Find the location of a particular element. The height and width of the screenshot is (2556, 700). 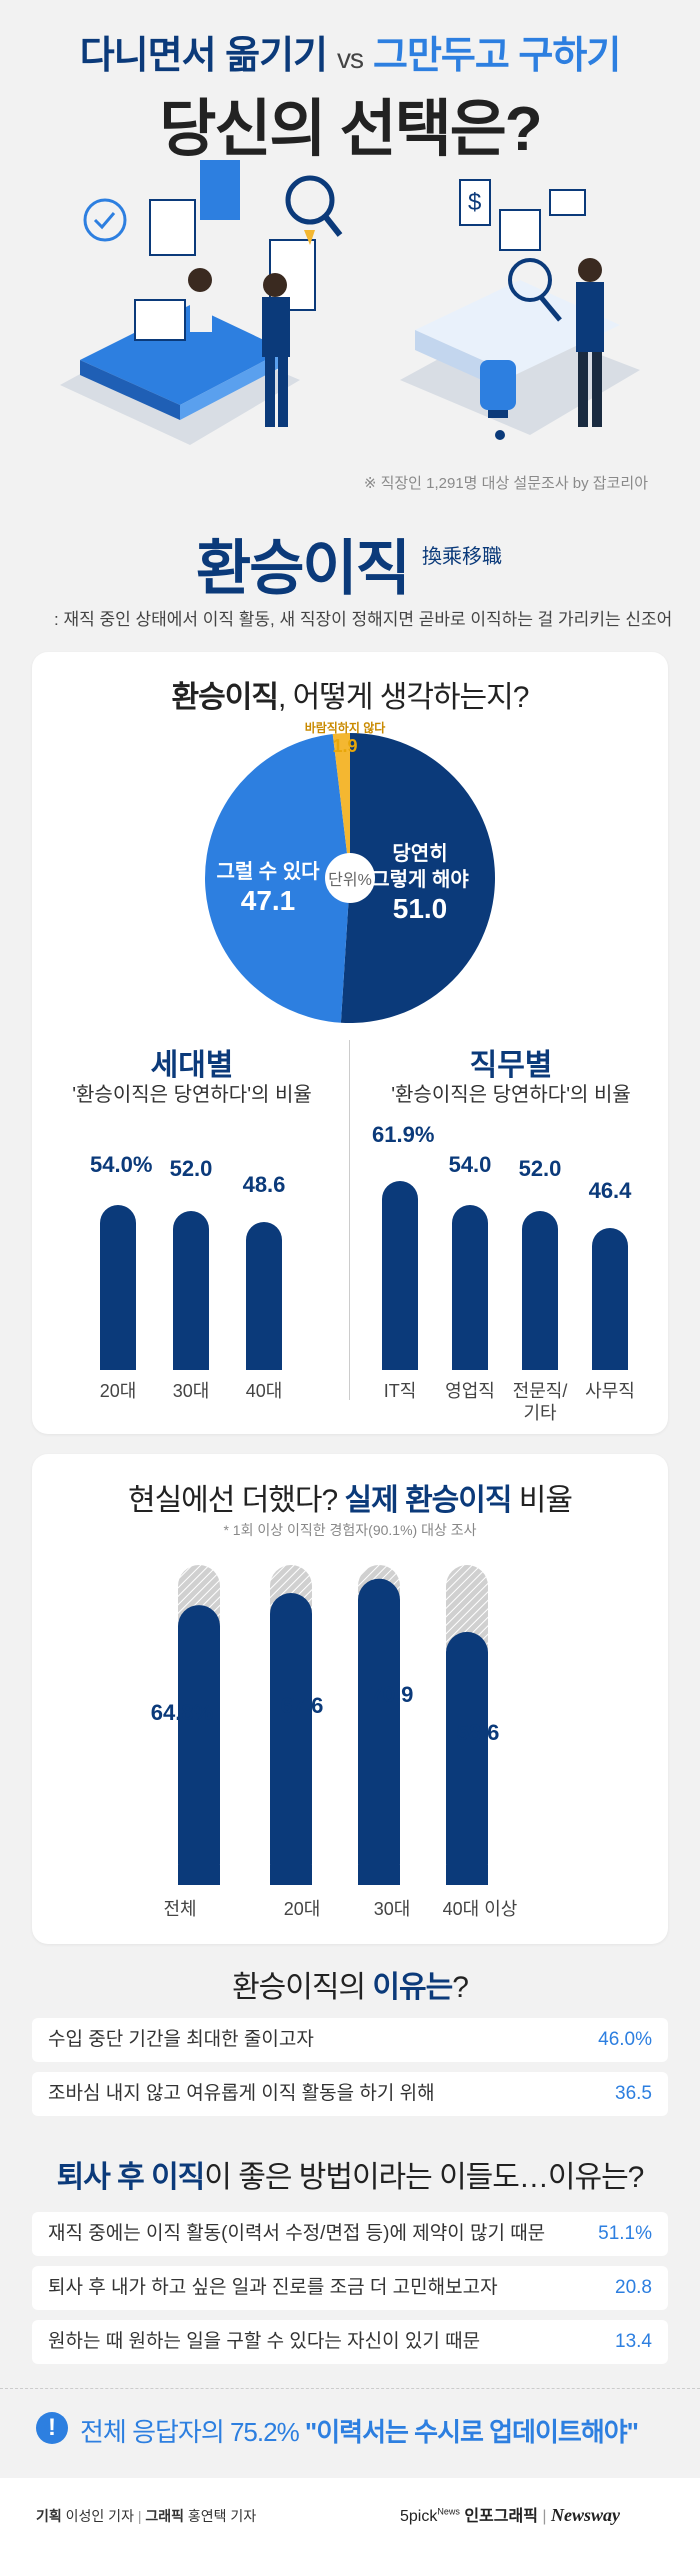

bottom-message-rest: 전체 응답자의 75.2% is located at coordinates (192, 2432).